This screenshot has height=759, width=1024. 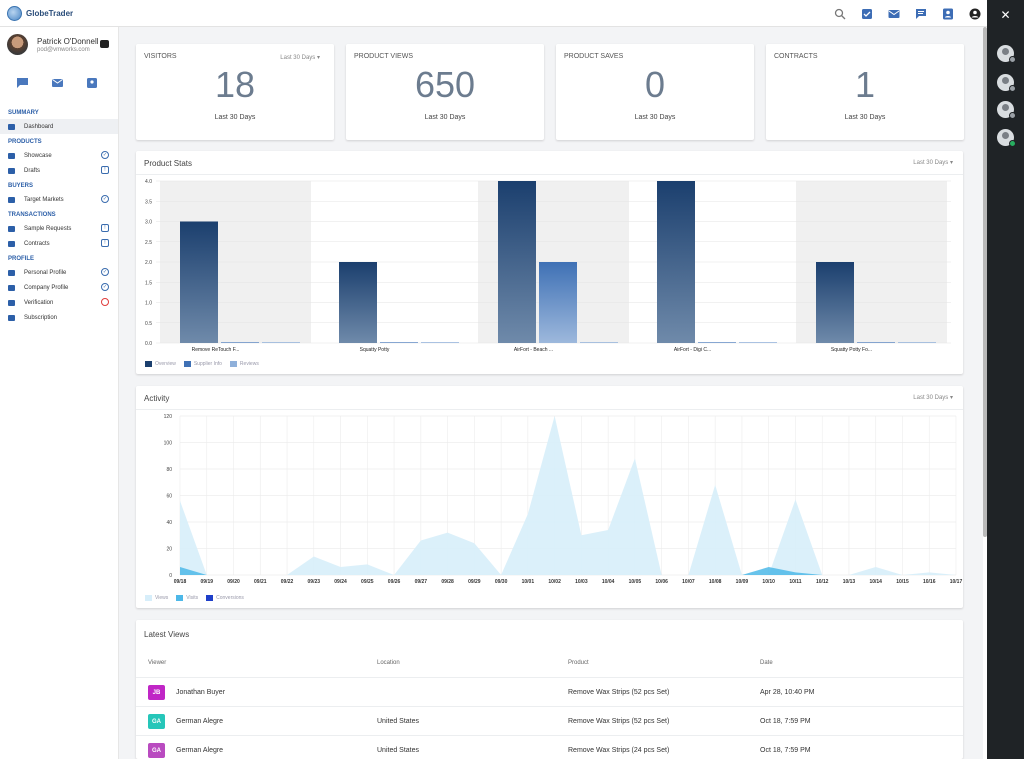 What do you see at coordinates (170, 576) in the screenshot?
I see `y-tick-label: 0` at bounding box center [170, 576].